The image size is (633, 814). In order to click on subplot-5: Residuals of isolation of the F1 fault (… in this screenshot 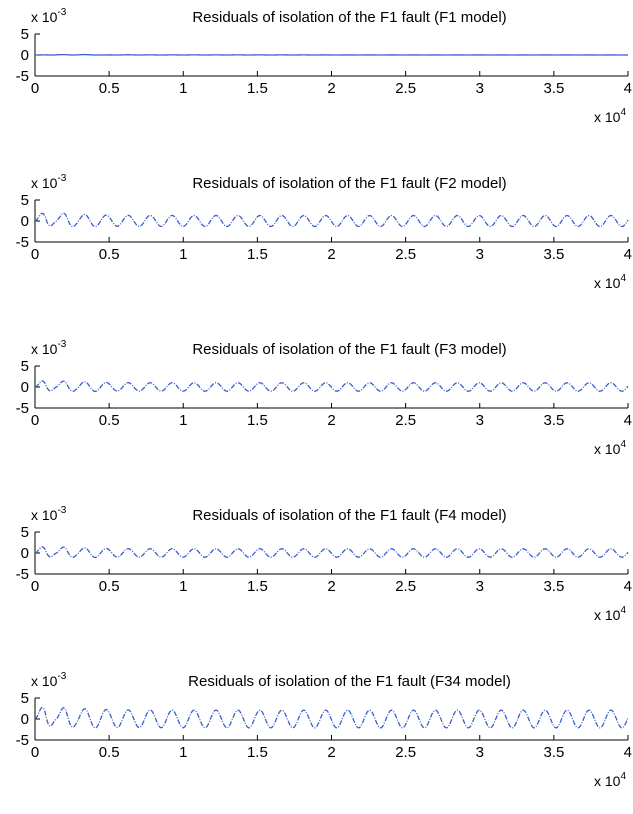, I will do `click(324, 730)`.